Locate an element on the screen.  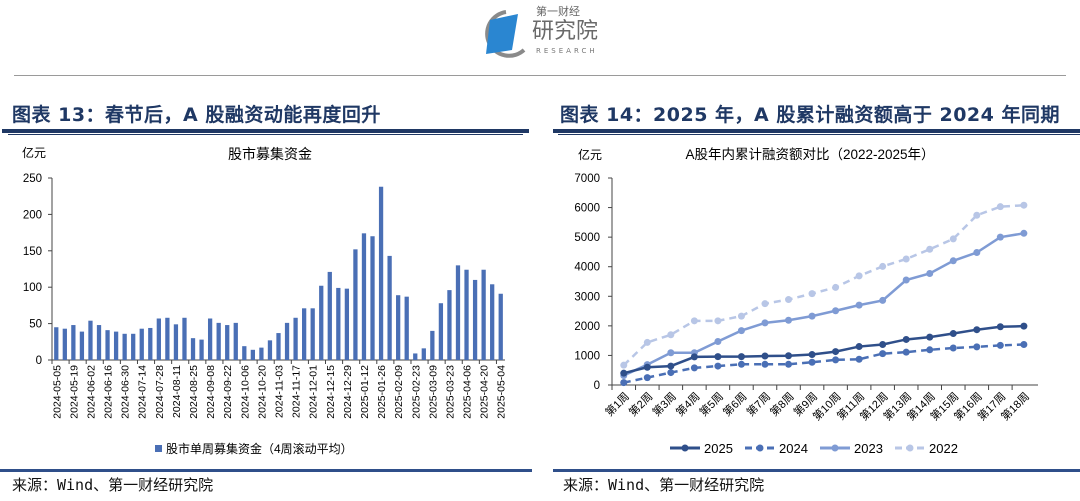
x-tick-label: 2024-09-08 is located at coordinates (211, 392).